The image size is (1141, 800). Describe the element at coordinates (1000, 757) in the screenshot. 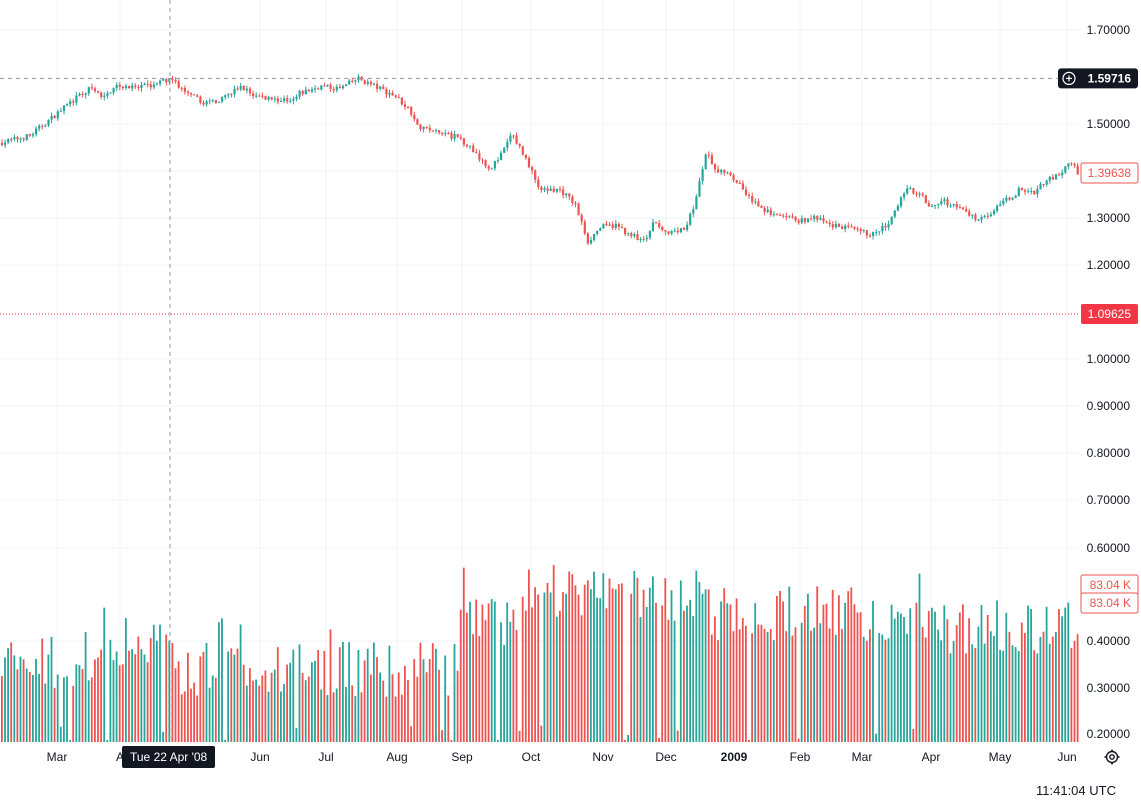

I see `x-tick-label: May` at that location.